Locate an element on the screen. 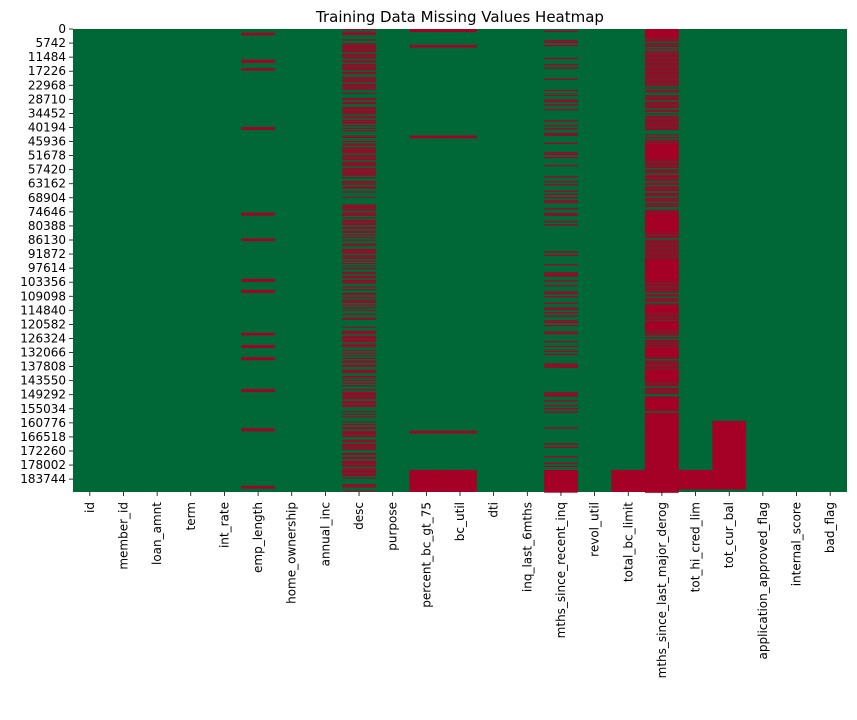 This screenshot has width=857, height=720. x-tick-label: percent_bc_gt_75 is located at coordinates (426, 555).